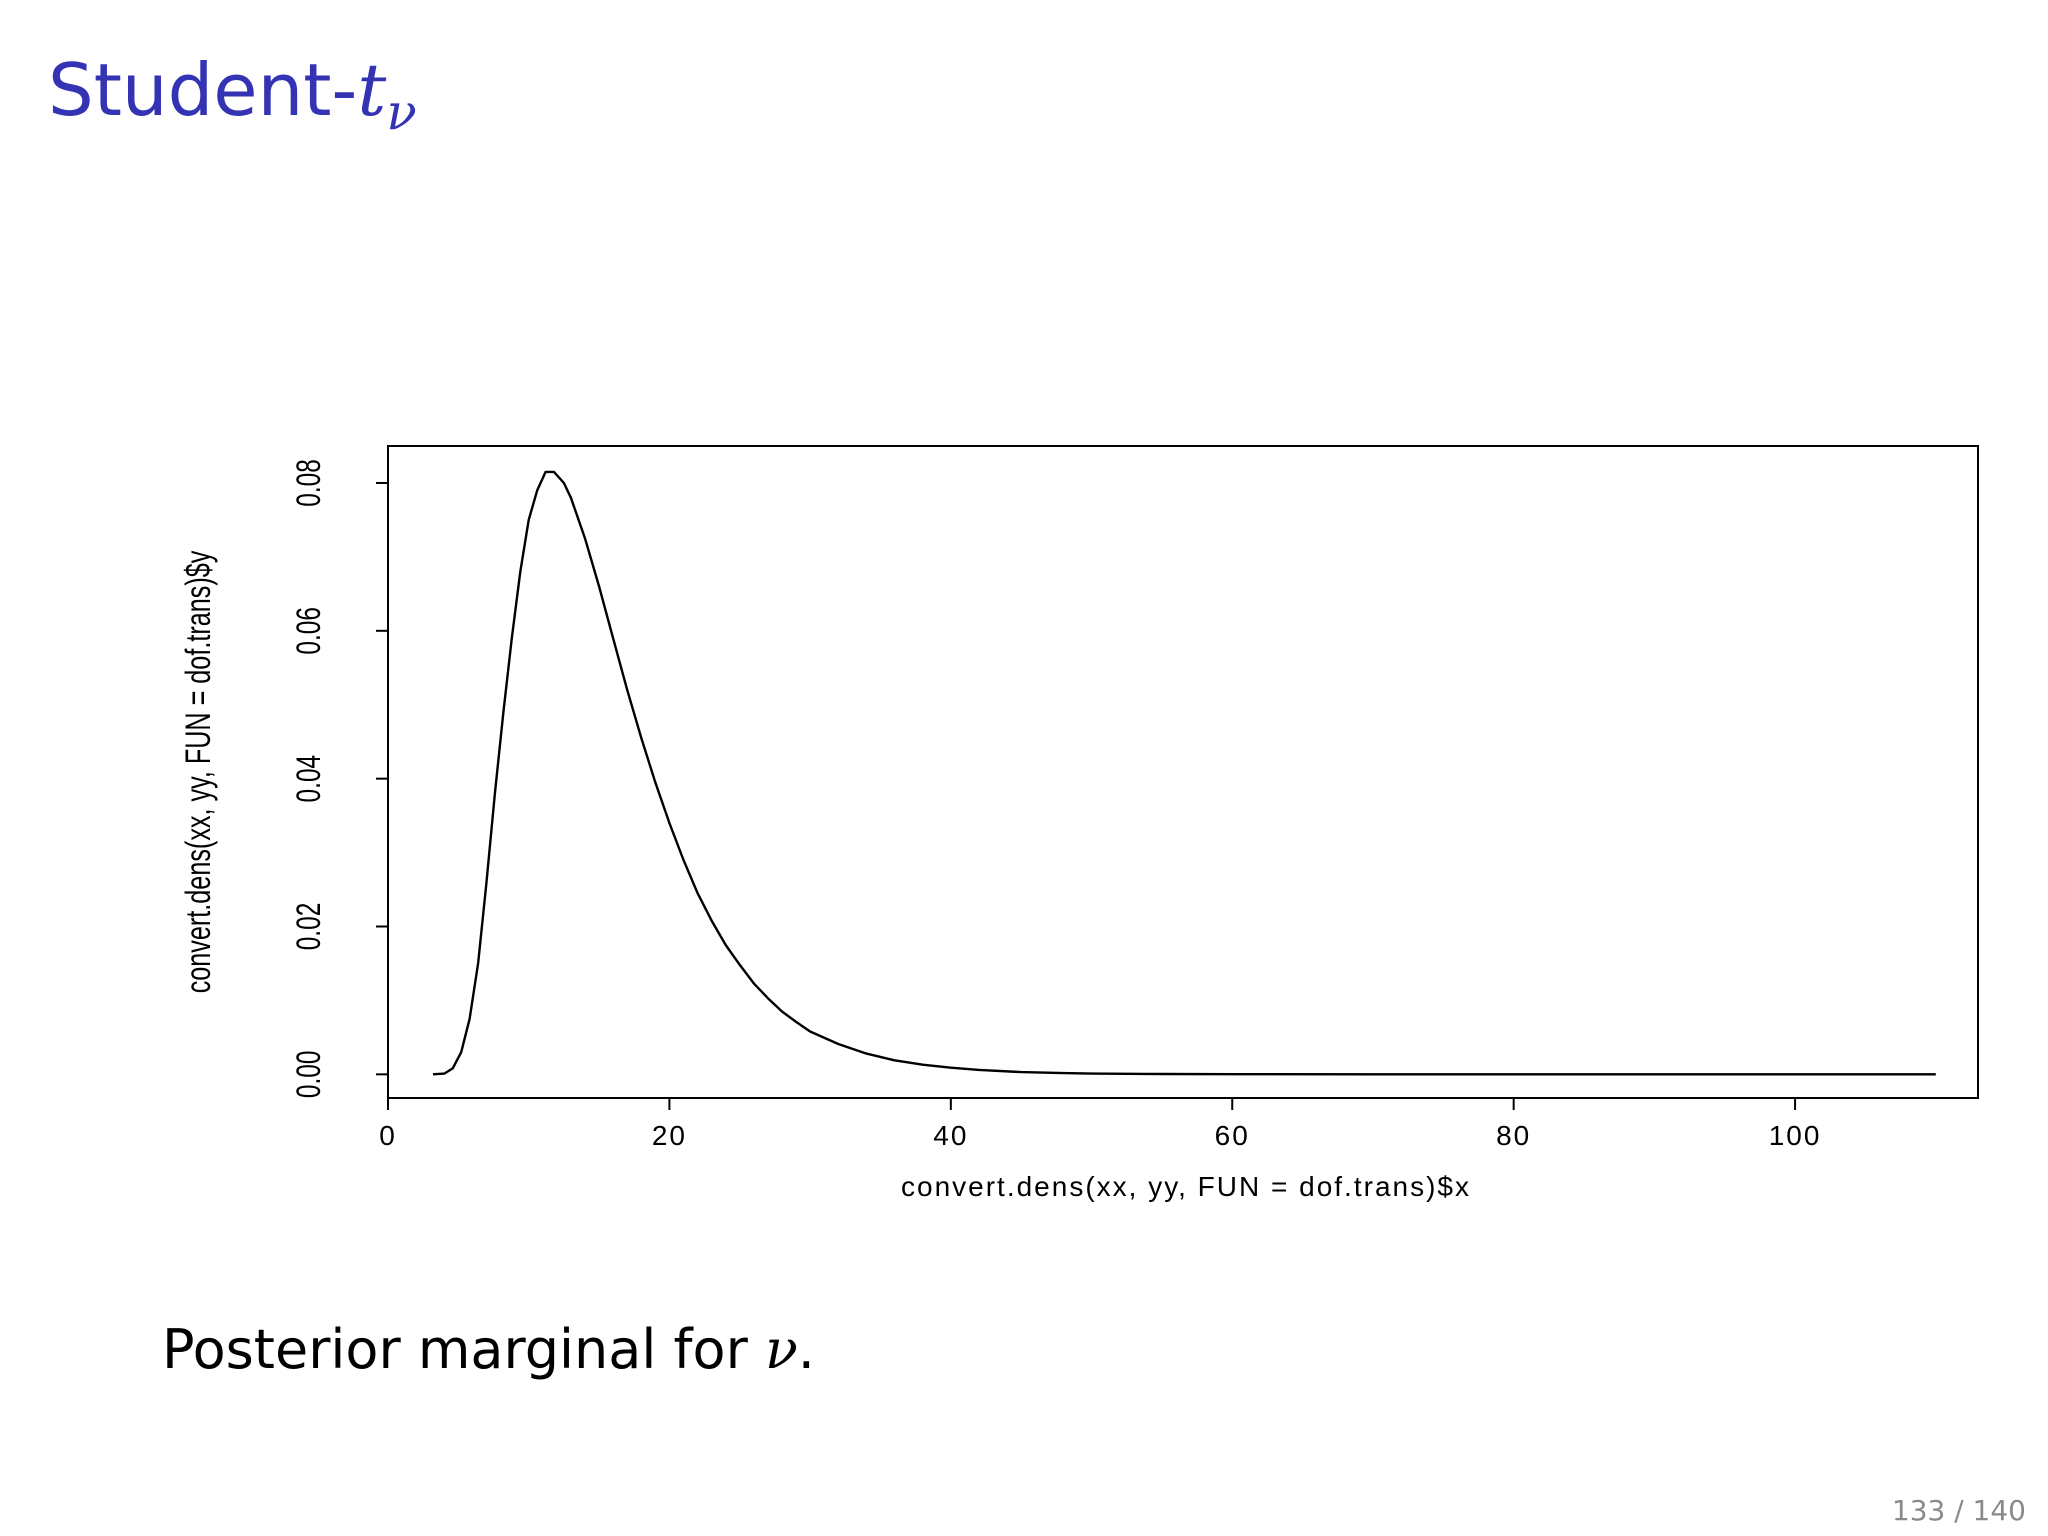  What do you see at coordinates (463, 1349) in the screenshot?
I see `caption-text: Posterior marginal for` at bounding box center [463, 1349].